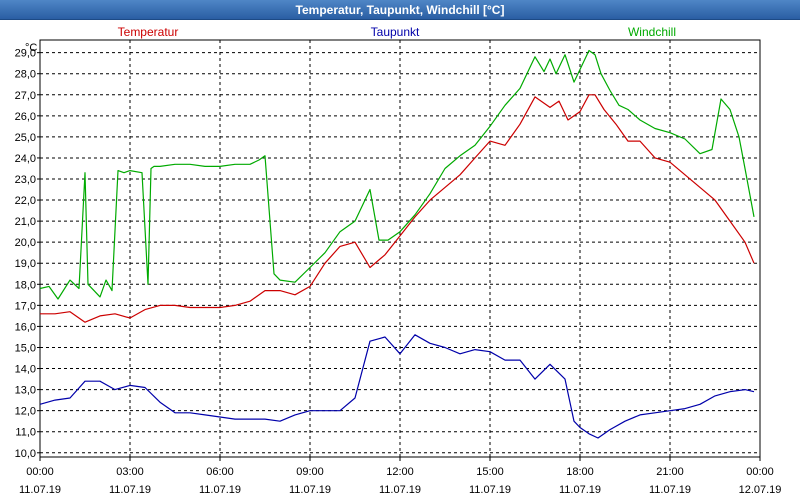  Describe the element at coordinates (25, 327) in the screenshot. I see `y-tick-label: 16,0` at that location.